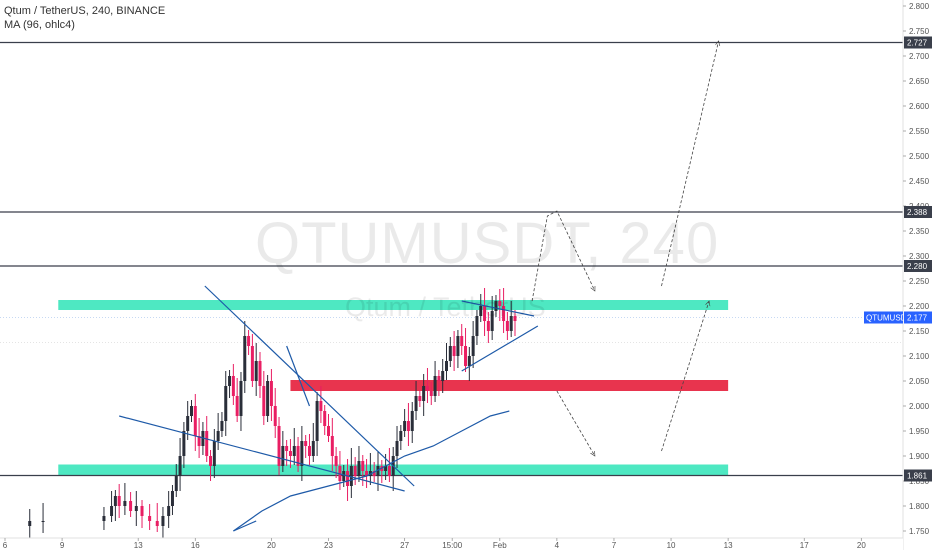 The image size is (932, 550). Describe the element at coordinates (557, 545) in the screenshot. I see `xtick-label: 4` at that location.